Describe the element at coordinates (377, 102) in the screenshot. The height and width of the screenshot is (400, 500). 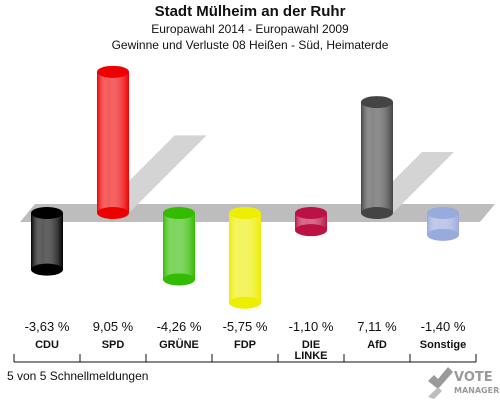
I see `bar-top-cap-afd` at that location.